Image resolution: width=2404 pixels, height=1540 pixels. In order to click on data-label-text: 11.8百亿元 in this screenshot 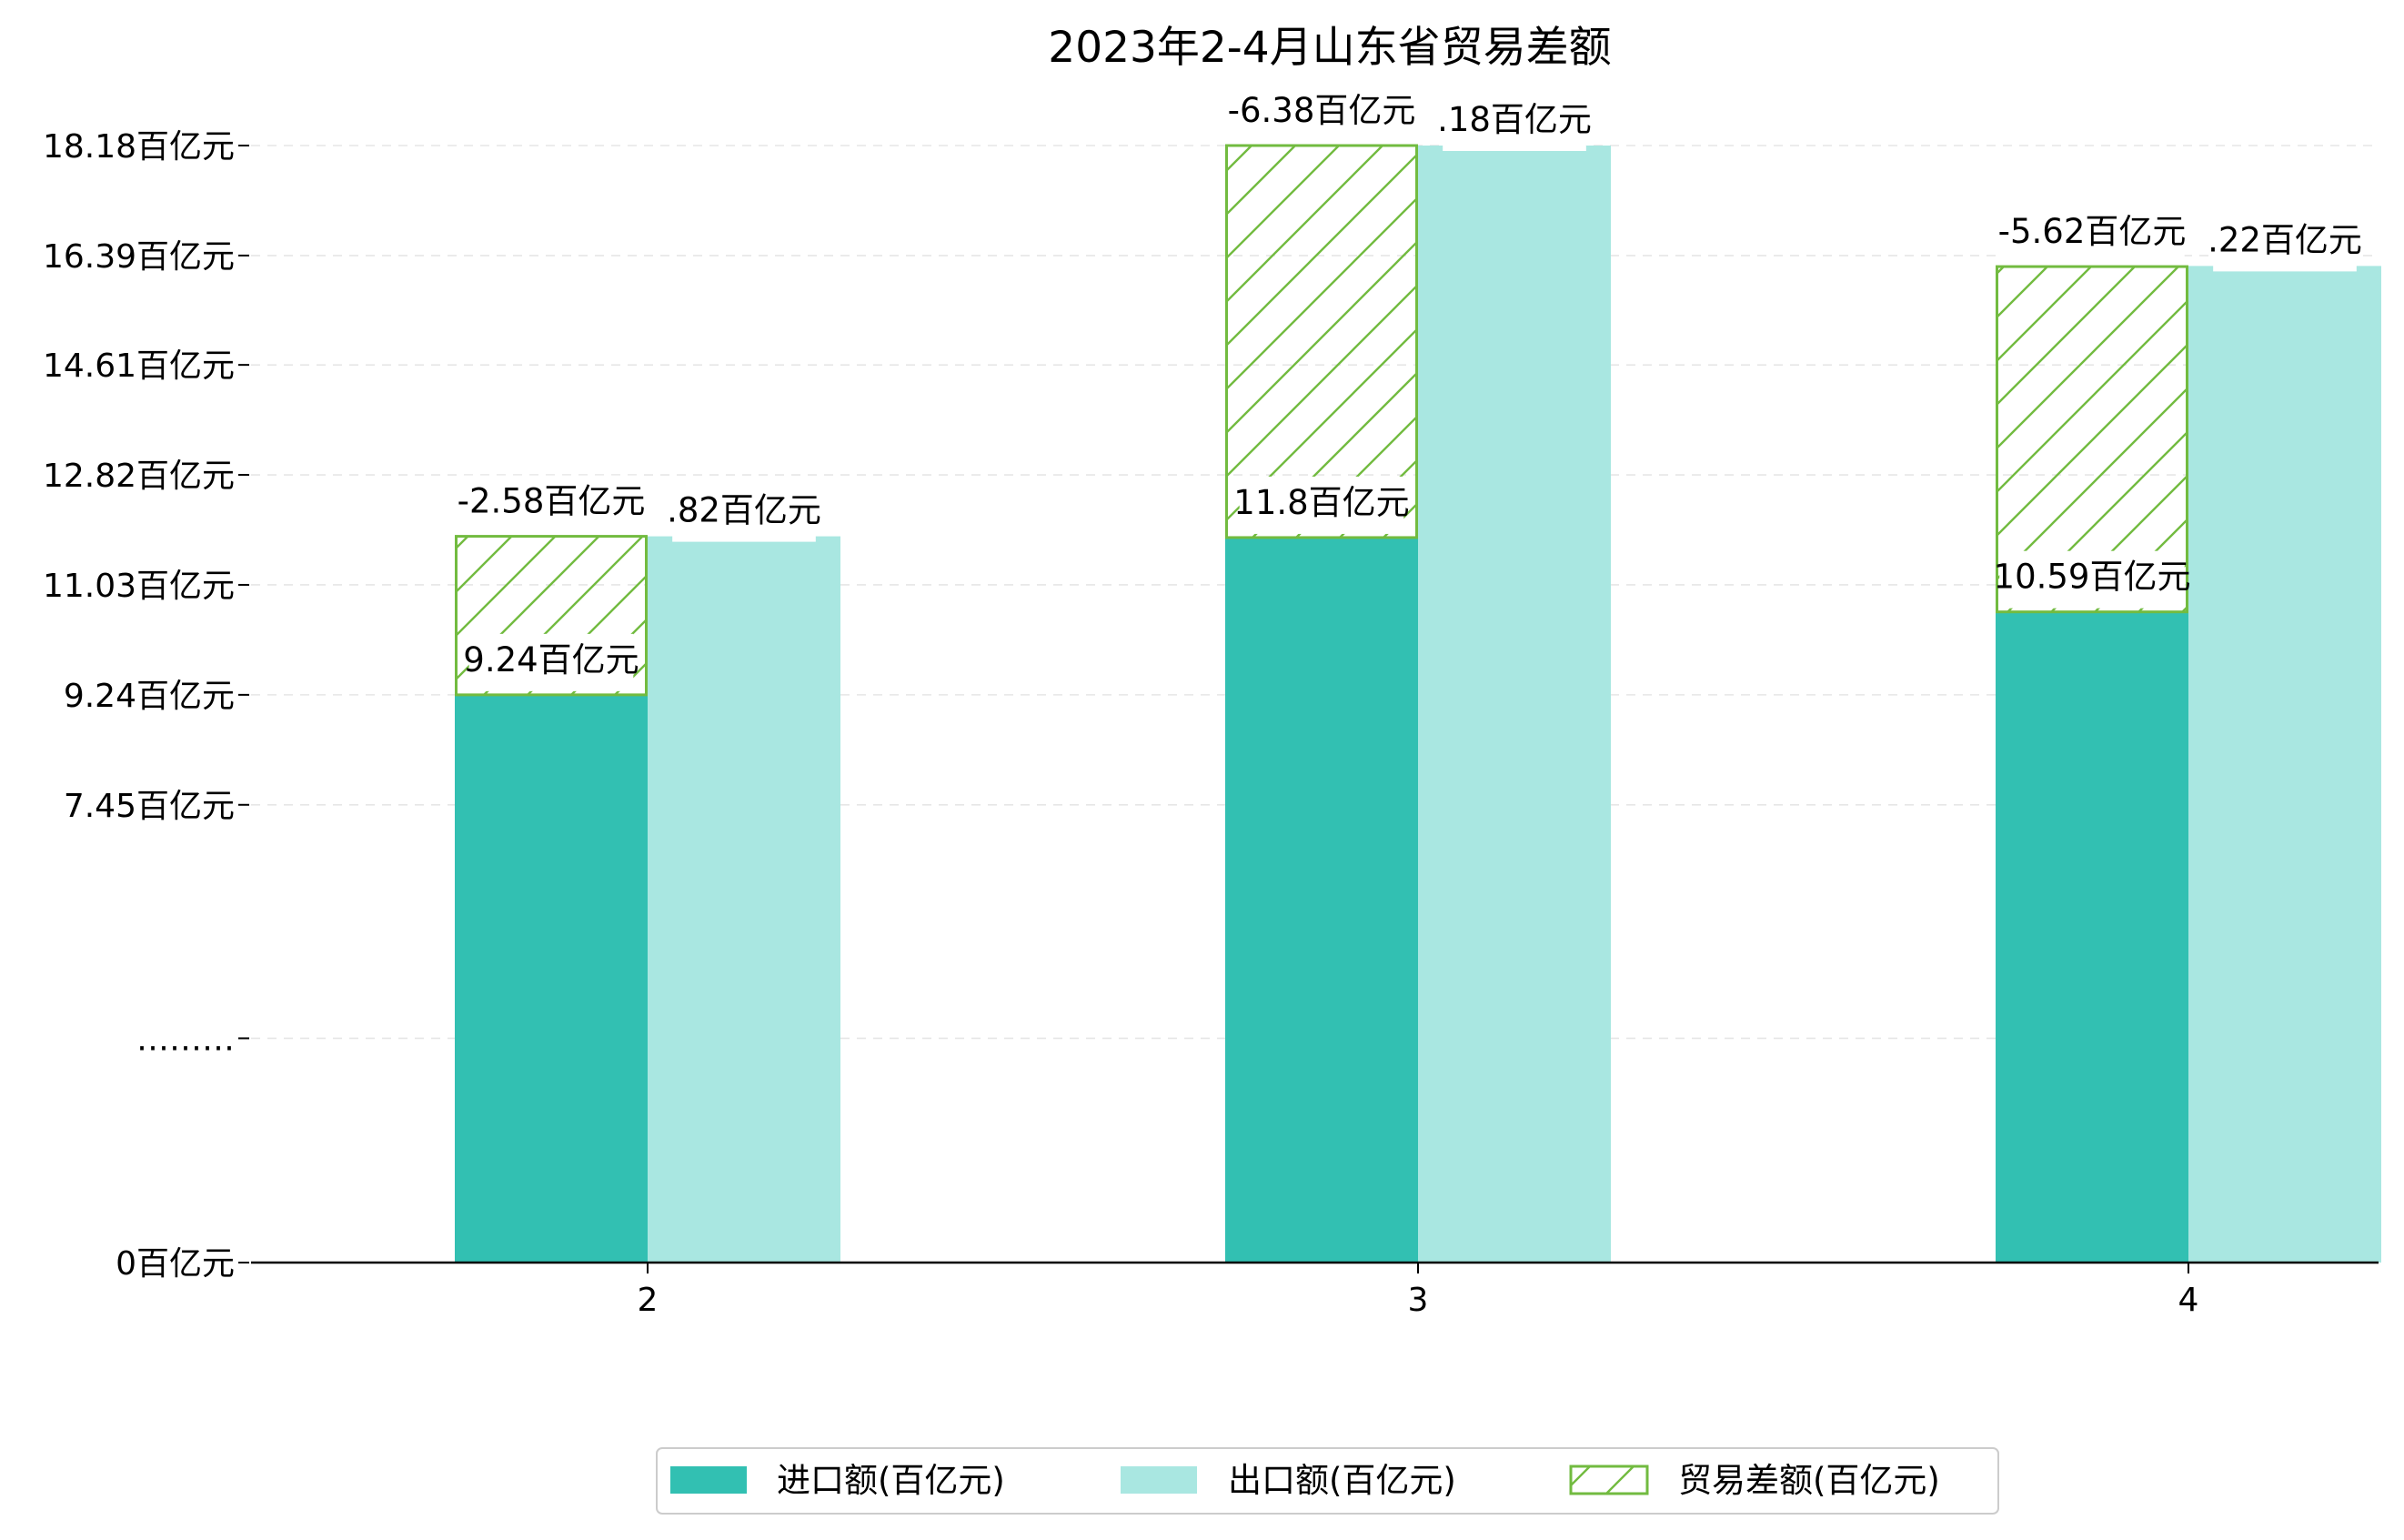, I will do `click(1321, 503)`.